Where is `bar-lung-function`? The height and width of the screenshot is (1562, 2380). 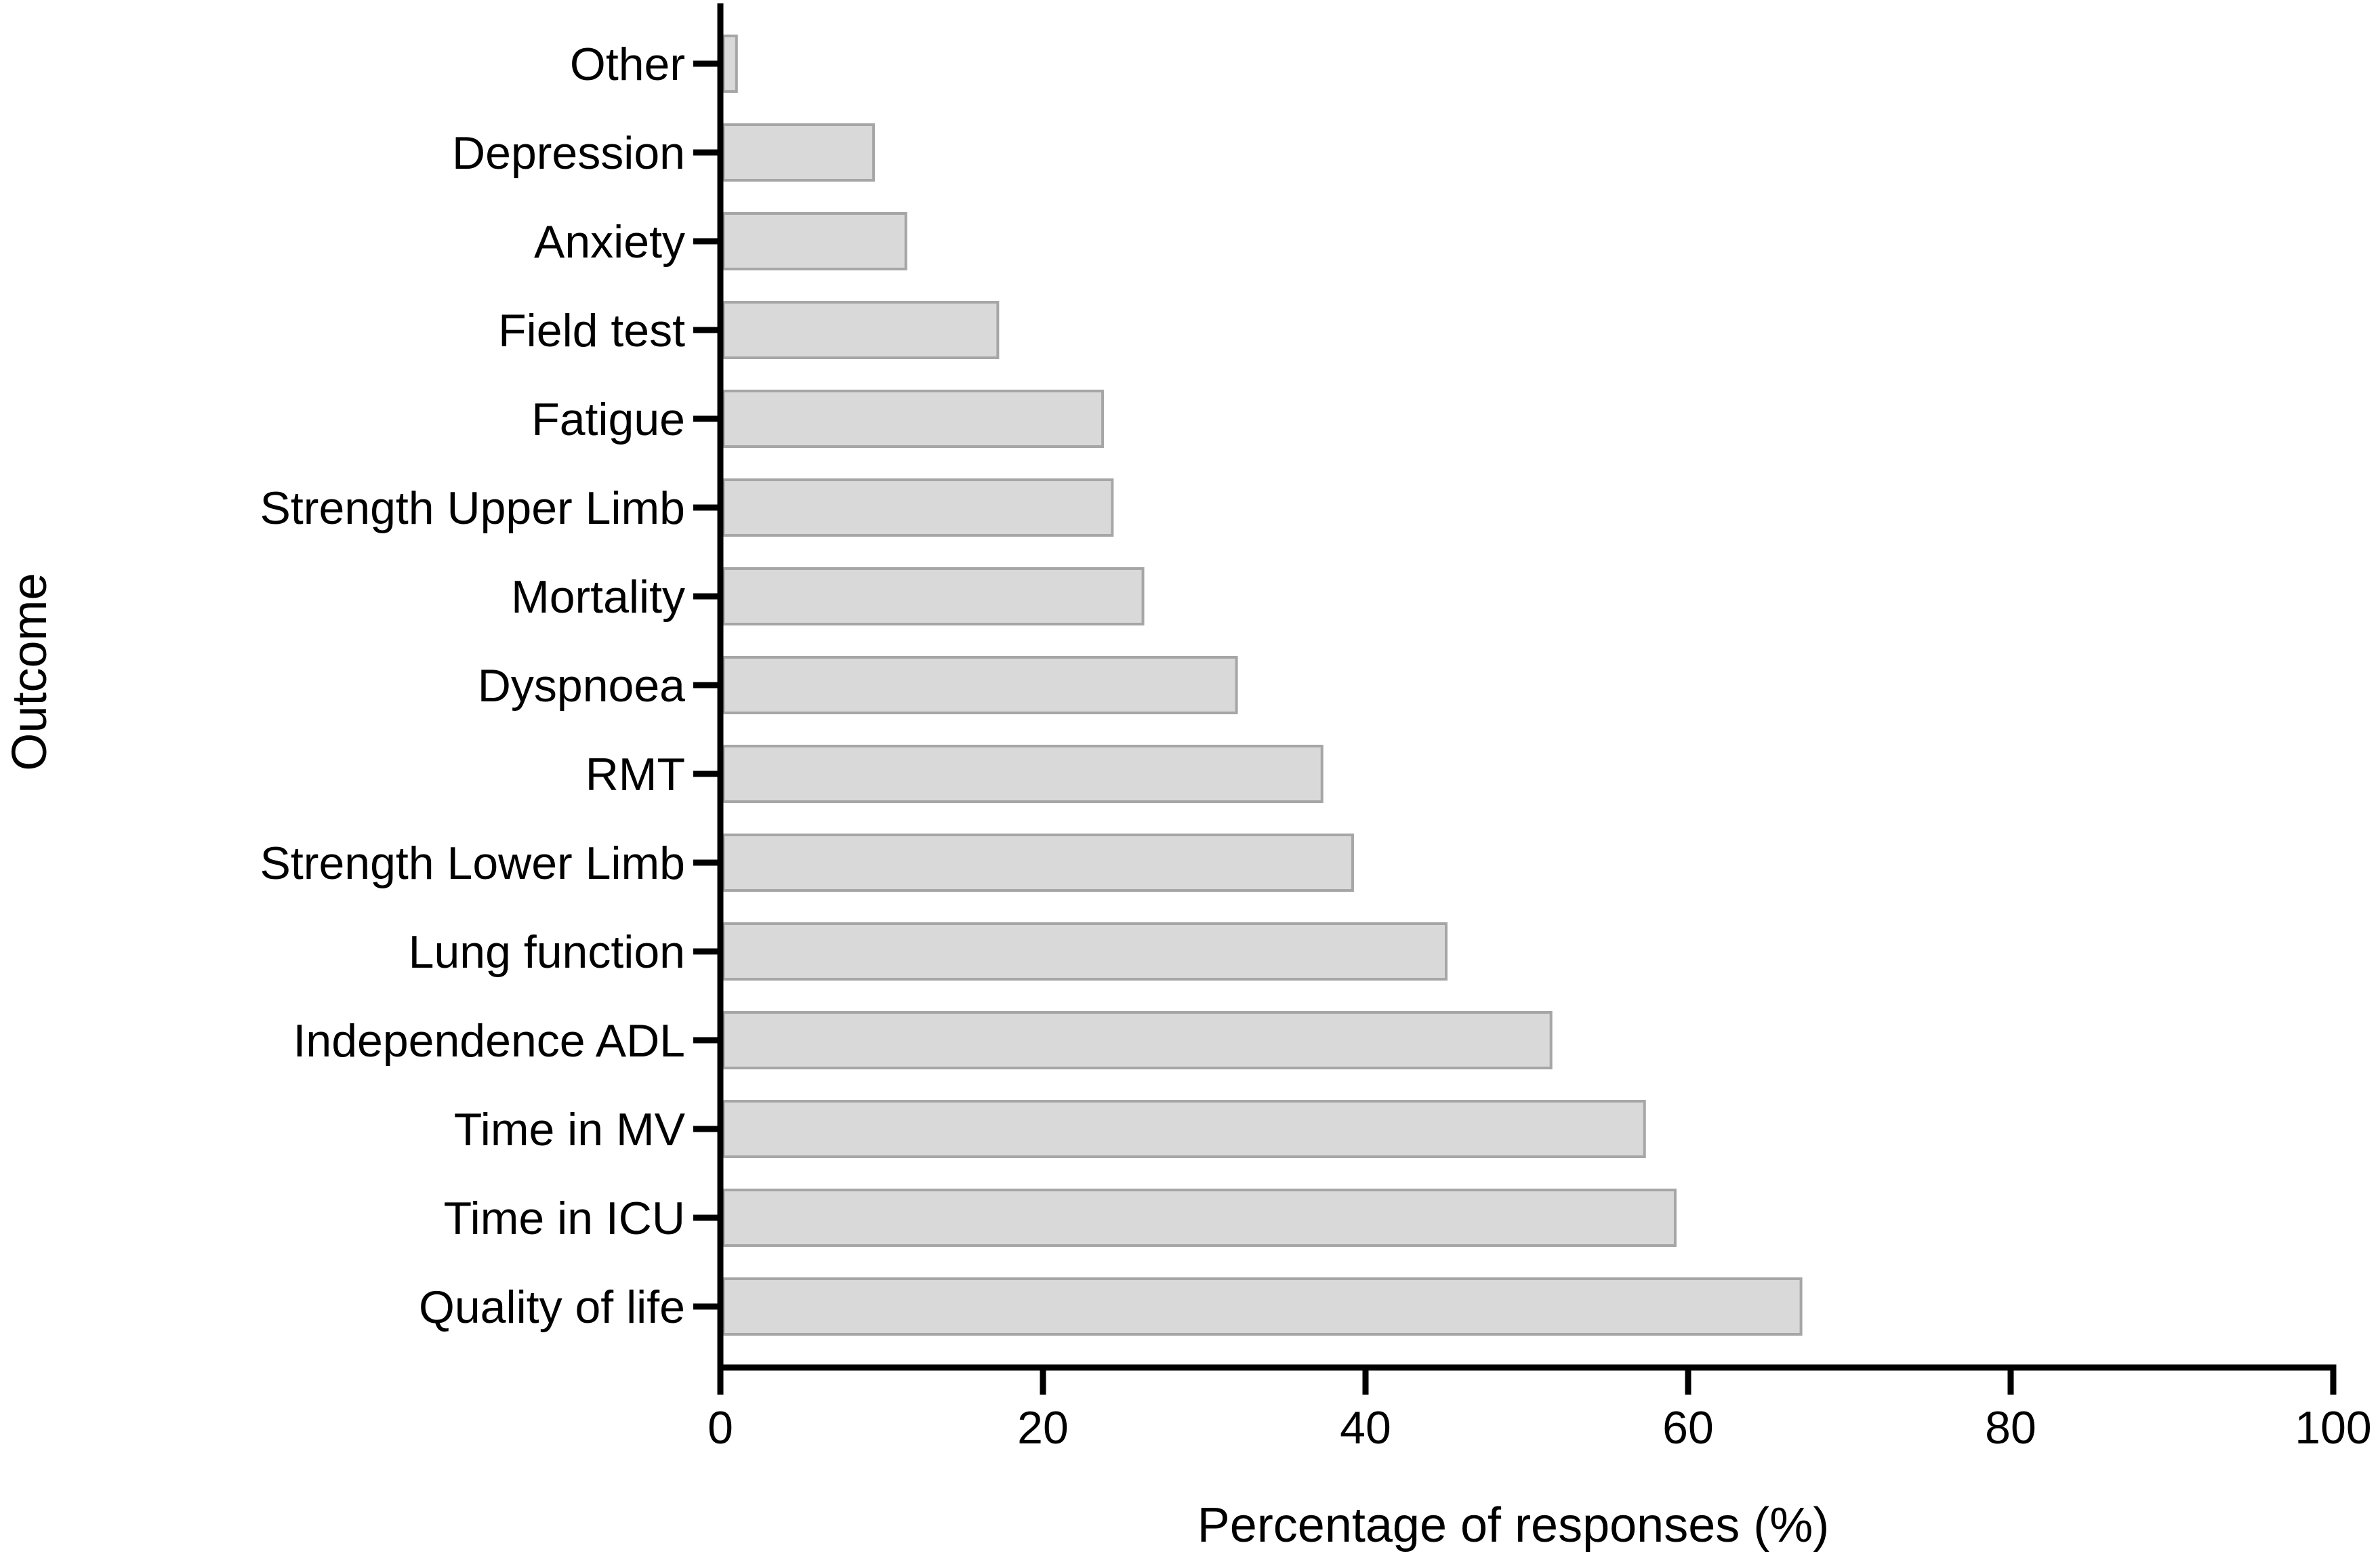
bar-lung-function is located at coordinates (1085, 951).